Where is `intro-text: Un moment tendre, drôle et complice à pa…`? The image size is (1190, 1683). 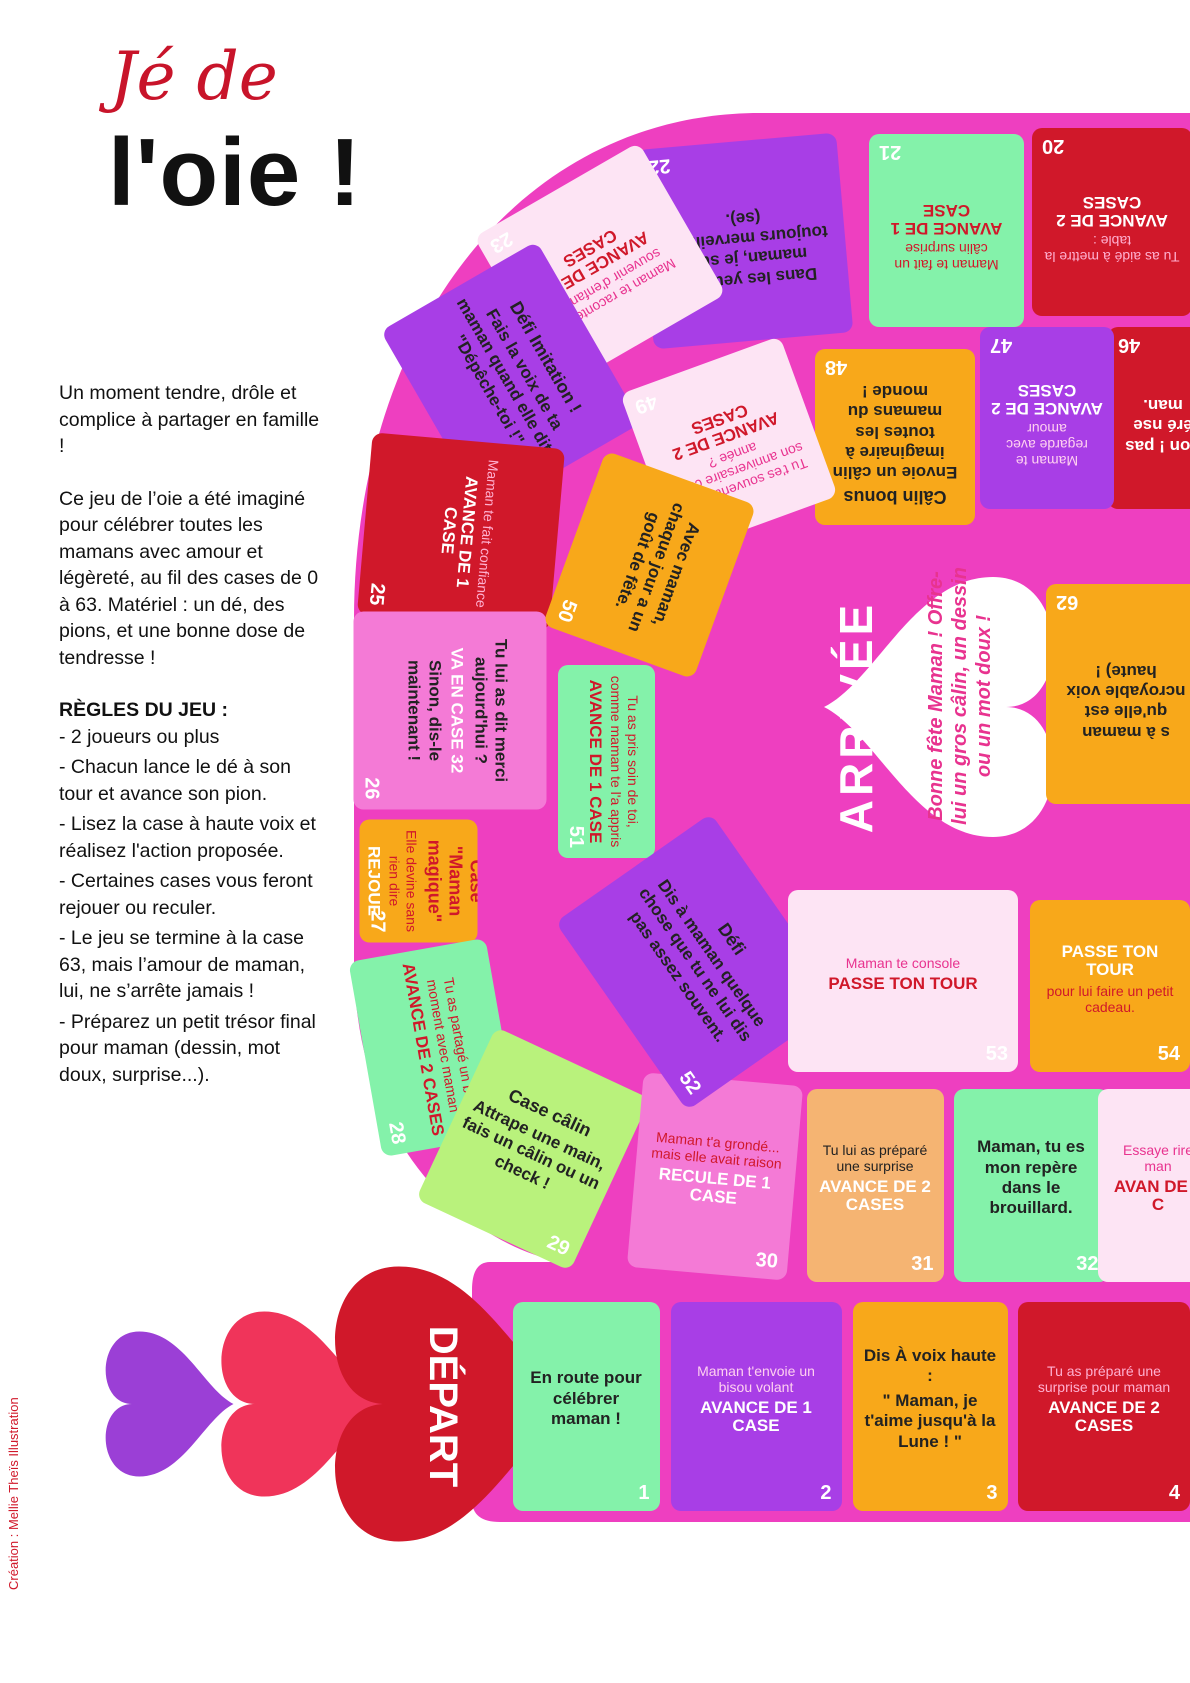
intro-text: Un moment tendre, drôle et complice à pa… is located at coordinates (190, 736).